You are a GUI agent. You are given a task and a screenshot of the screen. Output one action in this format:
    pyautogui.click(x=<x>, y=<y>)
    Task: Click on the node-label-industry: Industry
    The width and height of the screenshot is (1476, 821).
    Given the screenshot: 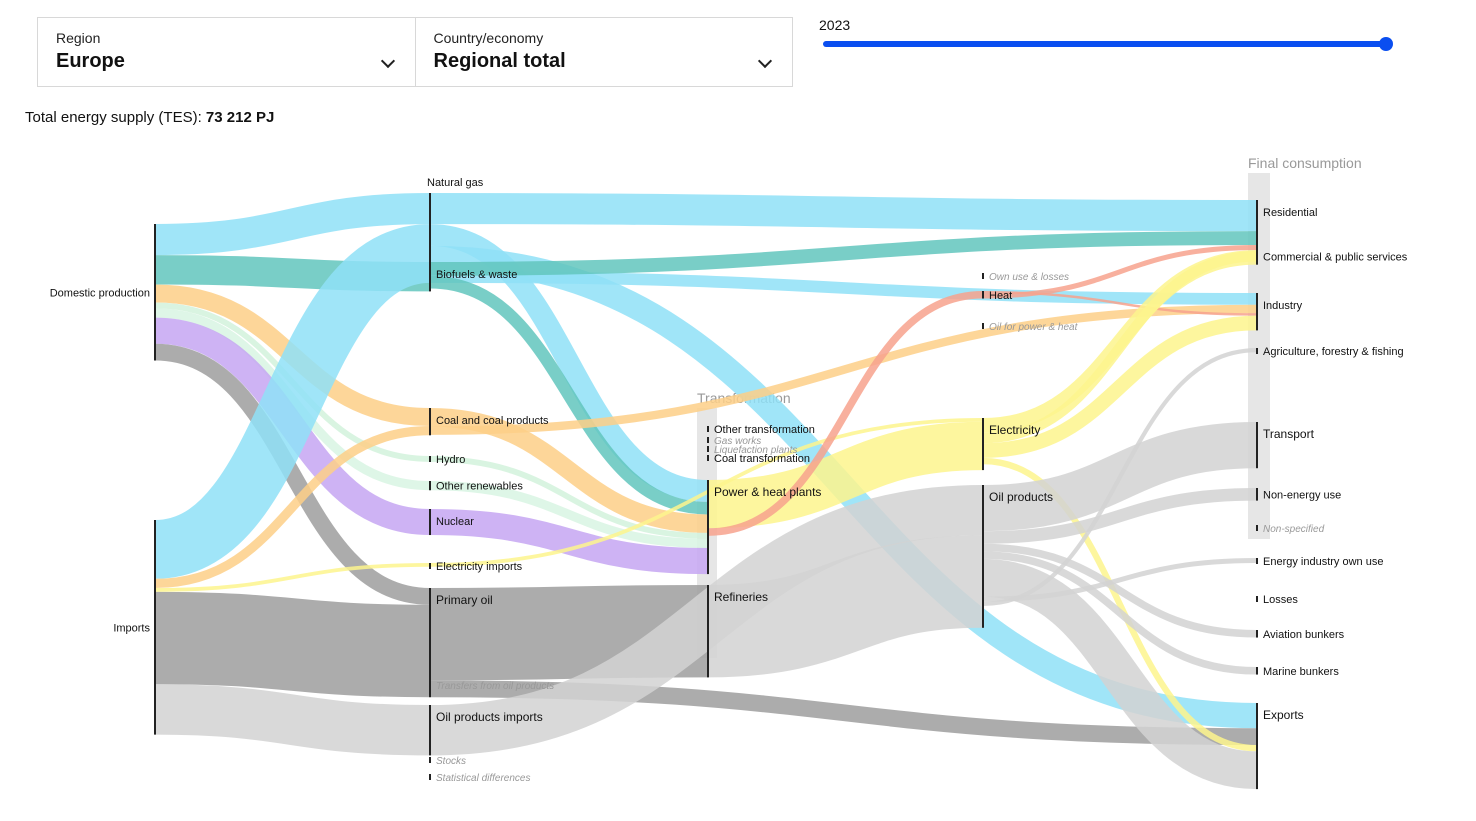 What is the action you would take?
    pyautogui.click(x=1283, y=306)
    